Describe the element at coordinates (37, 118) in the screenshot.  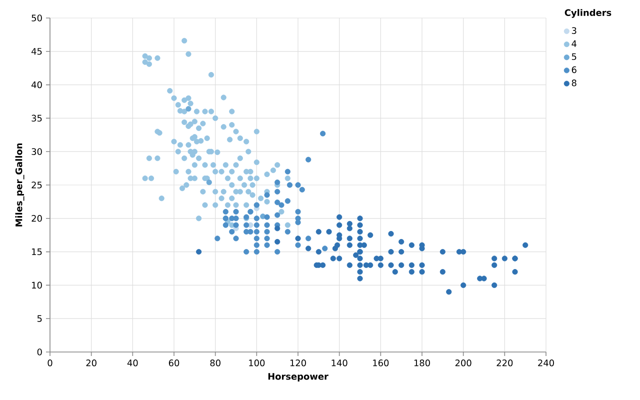
I see `y-tick-label: 35` at that location.